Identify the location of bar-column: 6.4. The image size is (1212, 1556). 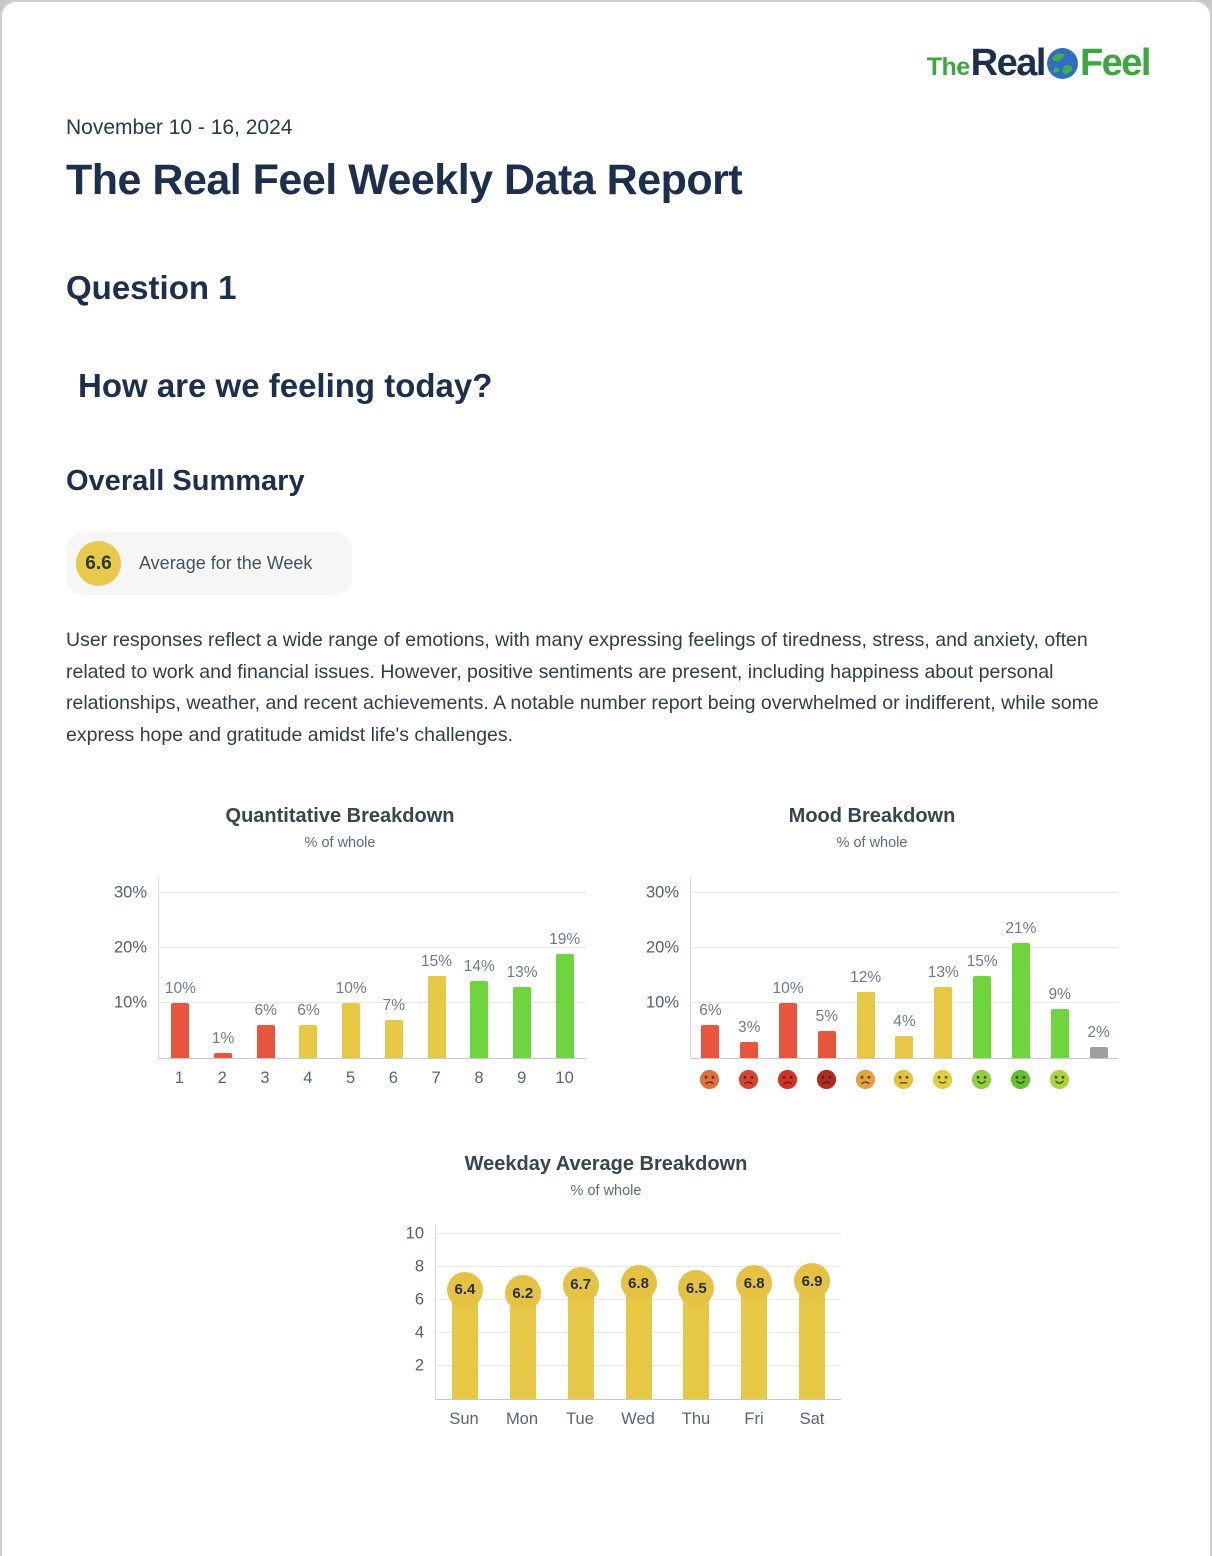
(465, 1335).